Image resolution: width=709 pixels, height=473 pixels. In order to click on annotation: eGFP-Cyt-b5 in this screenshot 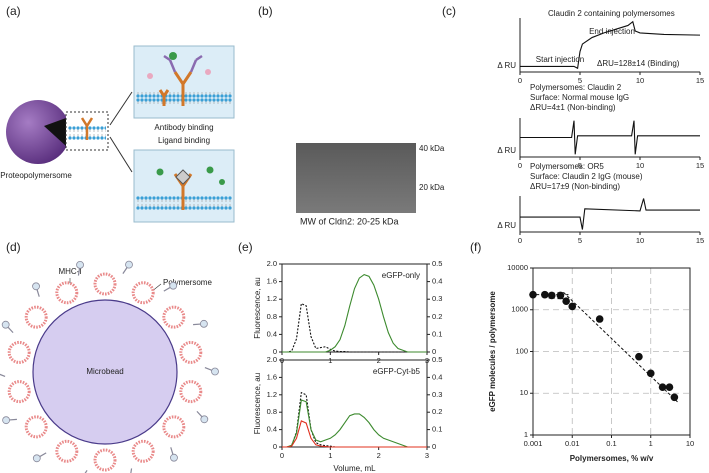, I will do `click(397, 371)`.